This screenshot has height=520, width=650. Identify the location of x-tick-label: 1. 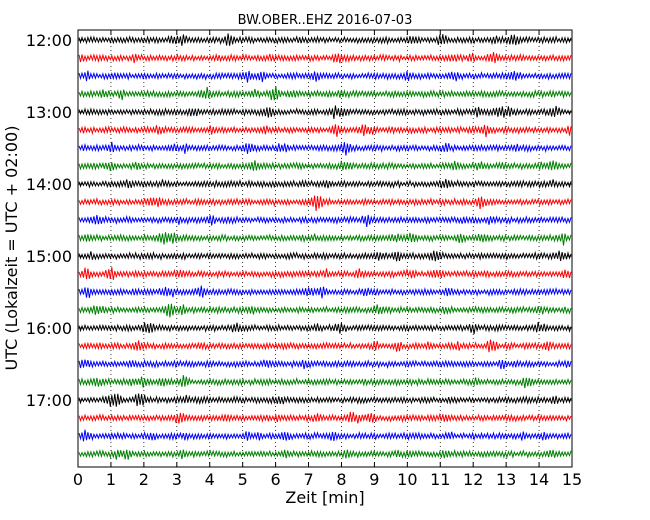
(111, 479).